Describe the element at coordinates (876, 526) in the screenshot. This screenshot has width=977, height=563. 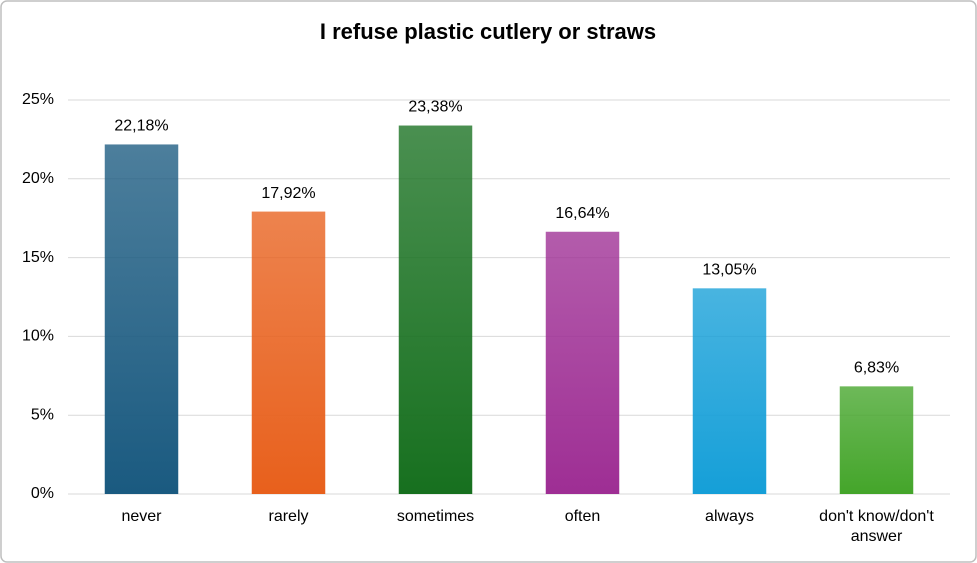
I see `x-tick-label: don't know/don't answer` at that location.